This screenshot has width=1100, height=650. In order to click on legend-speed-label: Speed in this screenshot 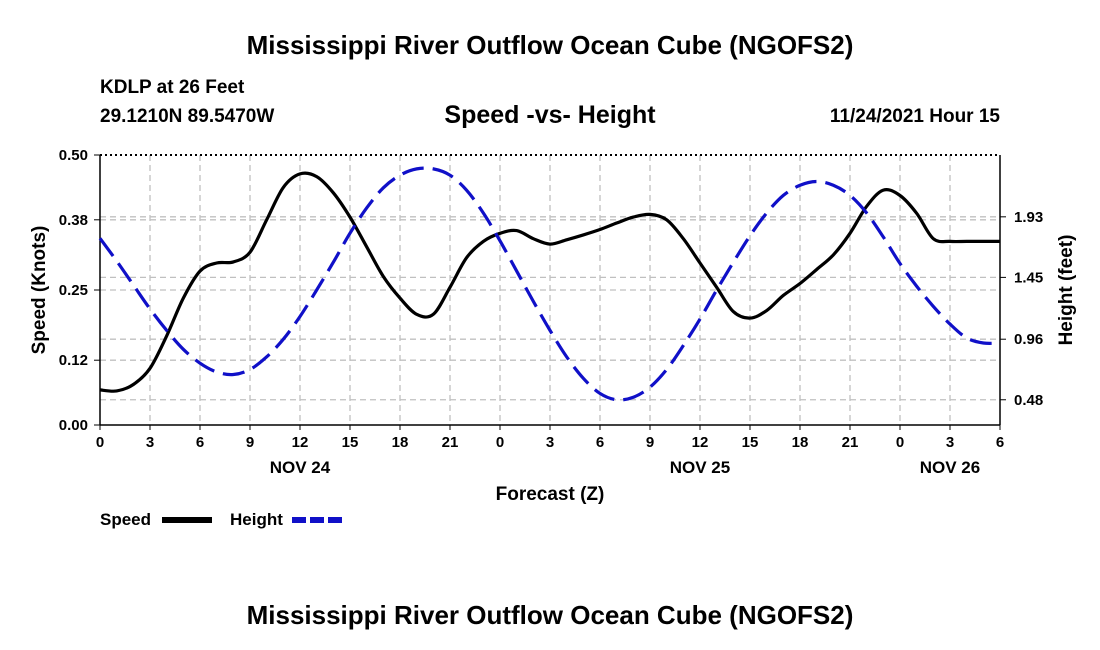, I will do `click(126, 519)`.